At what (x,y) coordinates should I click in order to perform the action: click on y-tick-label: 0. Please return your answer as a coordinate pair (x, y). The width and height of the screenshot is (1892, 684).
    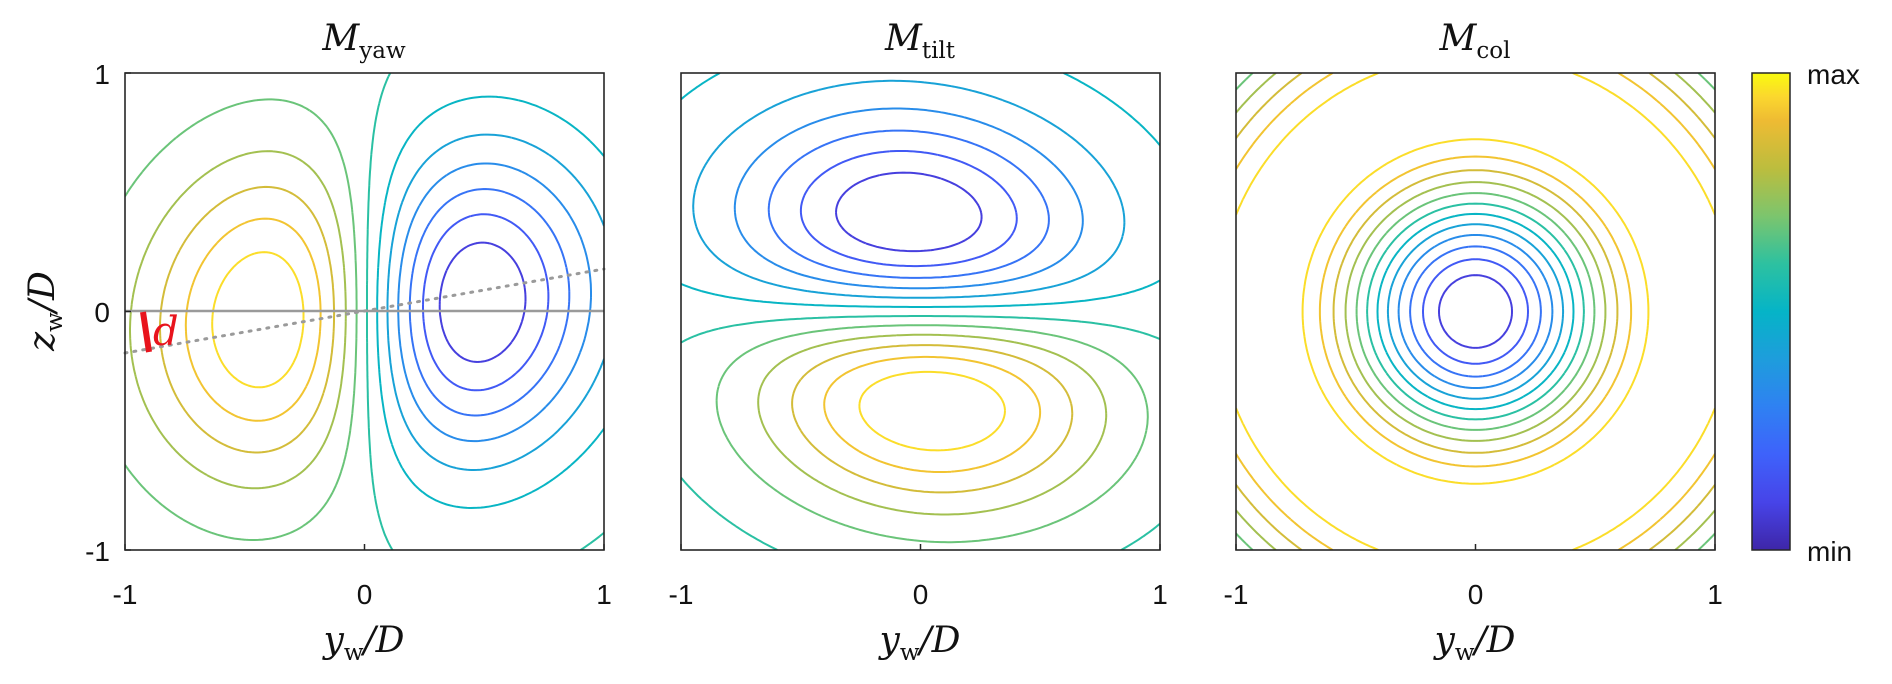
    Looking at the image, I should click on (102, 312).